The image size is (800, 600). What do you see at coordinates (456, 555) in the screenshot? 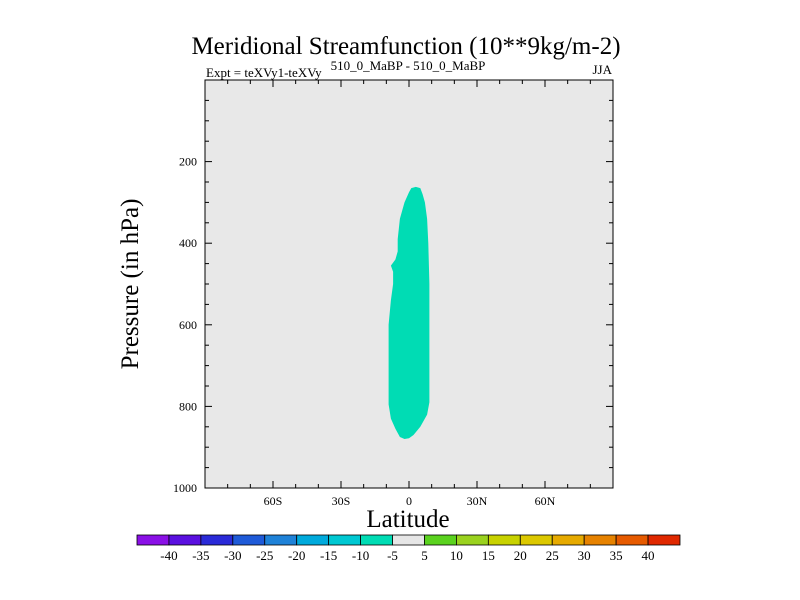
I see `colorbar-label: 10` at bounding box center [456, 555].